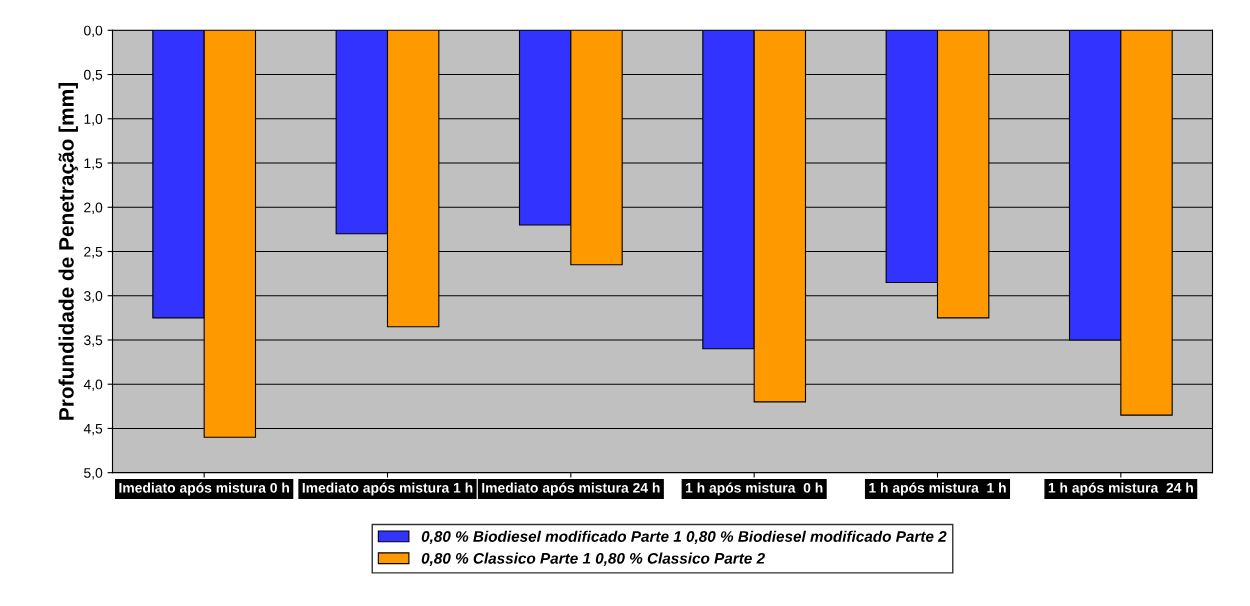 This screenshot has width=1250, height=606. Describe the element at coordinates (593, 559) in the screenshot. I see `legend-label: 0,80 % Classico Parte 1 0,80 % Classico Parte 2` at that location.